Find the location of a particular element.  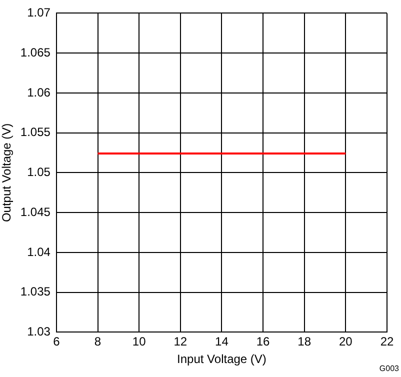

y-tick-label: 1.04 is located at coordinates (39, 251).